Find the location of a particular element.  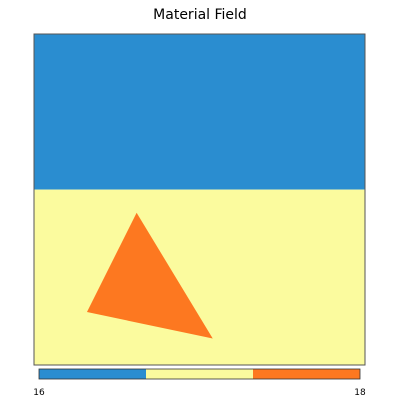

colorbar is located at coordinates (199, 374).